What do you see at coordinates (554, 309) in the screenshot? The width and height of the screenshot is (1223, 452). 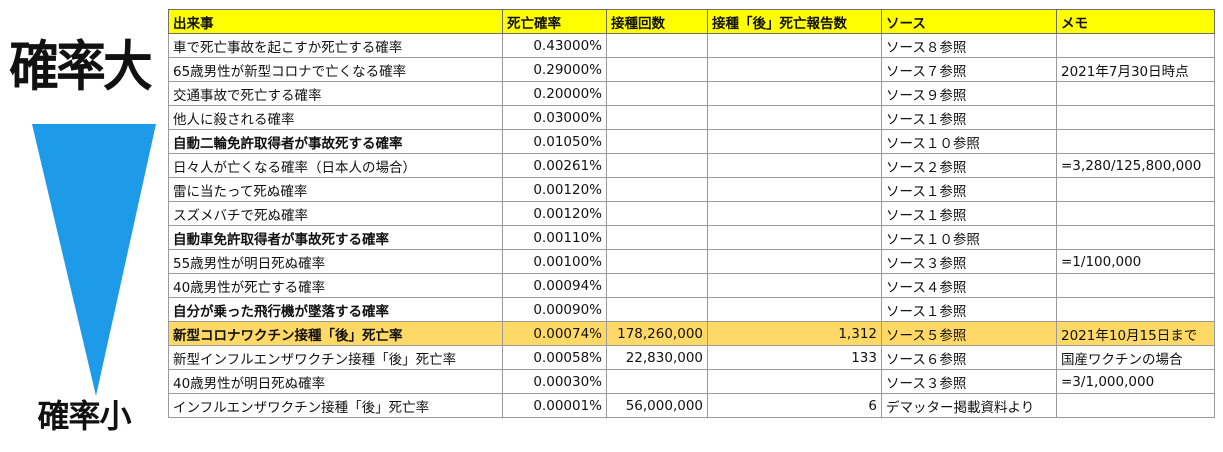 I see `probability-cell: 0.00090%` at bounding box center [554, 309].